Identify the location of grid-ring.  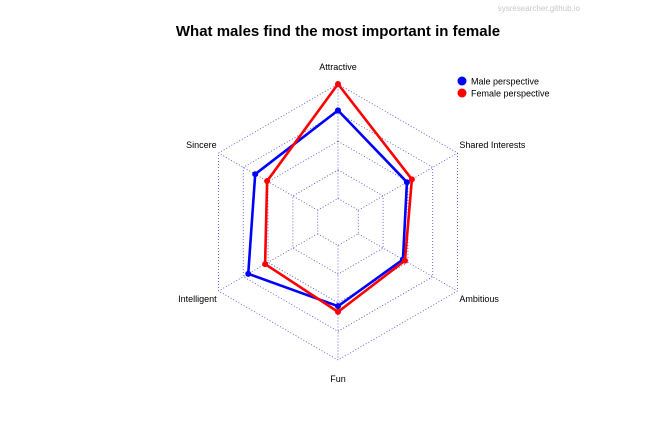
(338, 222).